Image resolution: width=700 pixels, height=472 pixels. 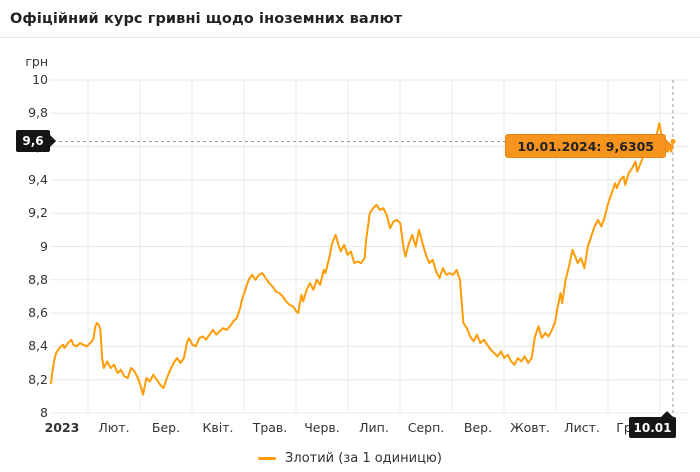 What do you see at coordinates (38, 279) in the screenshot?
I see `y-axis-tick: 8,8` at bounding box center [38, 279].